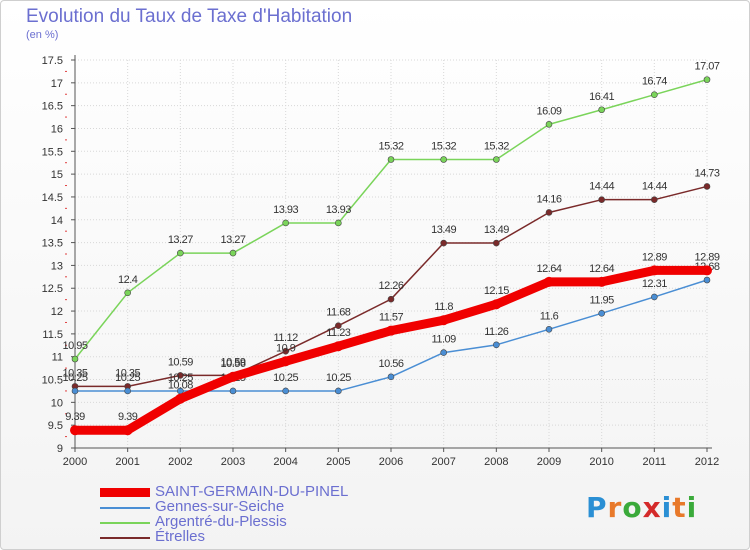 The height and width of the screenshot is (550, 750). I want to click on data-label: 14.16, so click(548, 199).